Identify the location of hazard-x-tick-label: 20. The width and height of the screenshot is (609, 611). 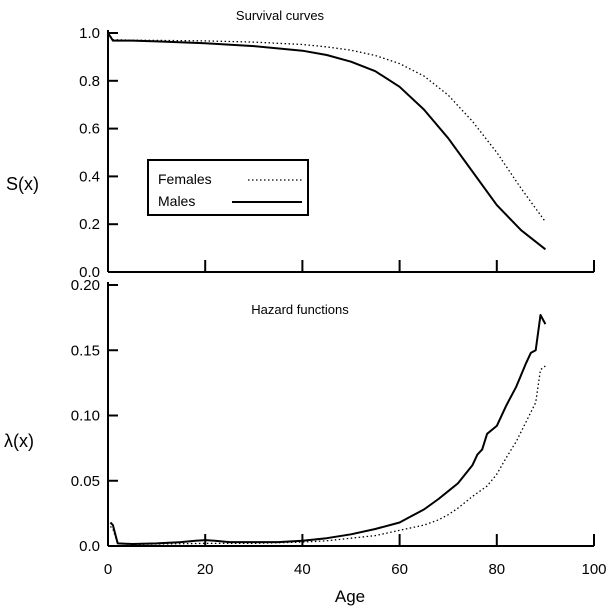
(205, 569).